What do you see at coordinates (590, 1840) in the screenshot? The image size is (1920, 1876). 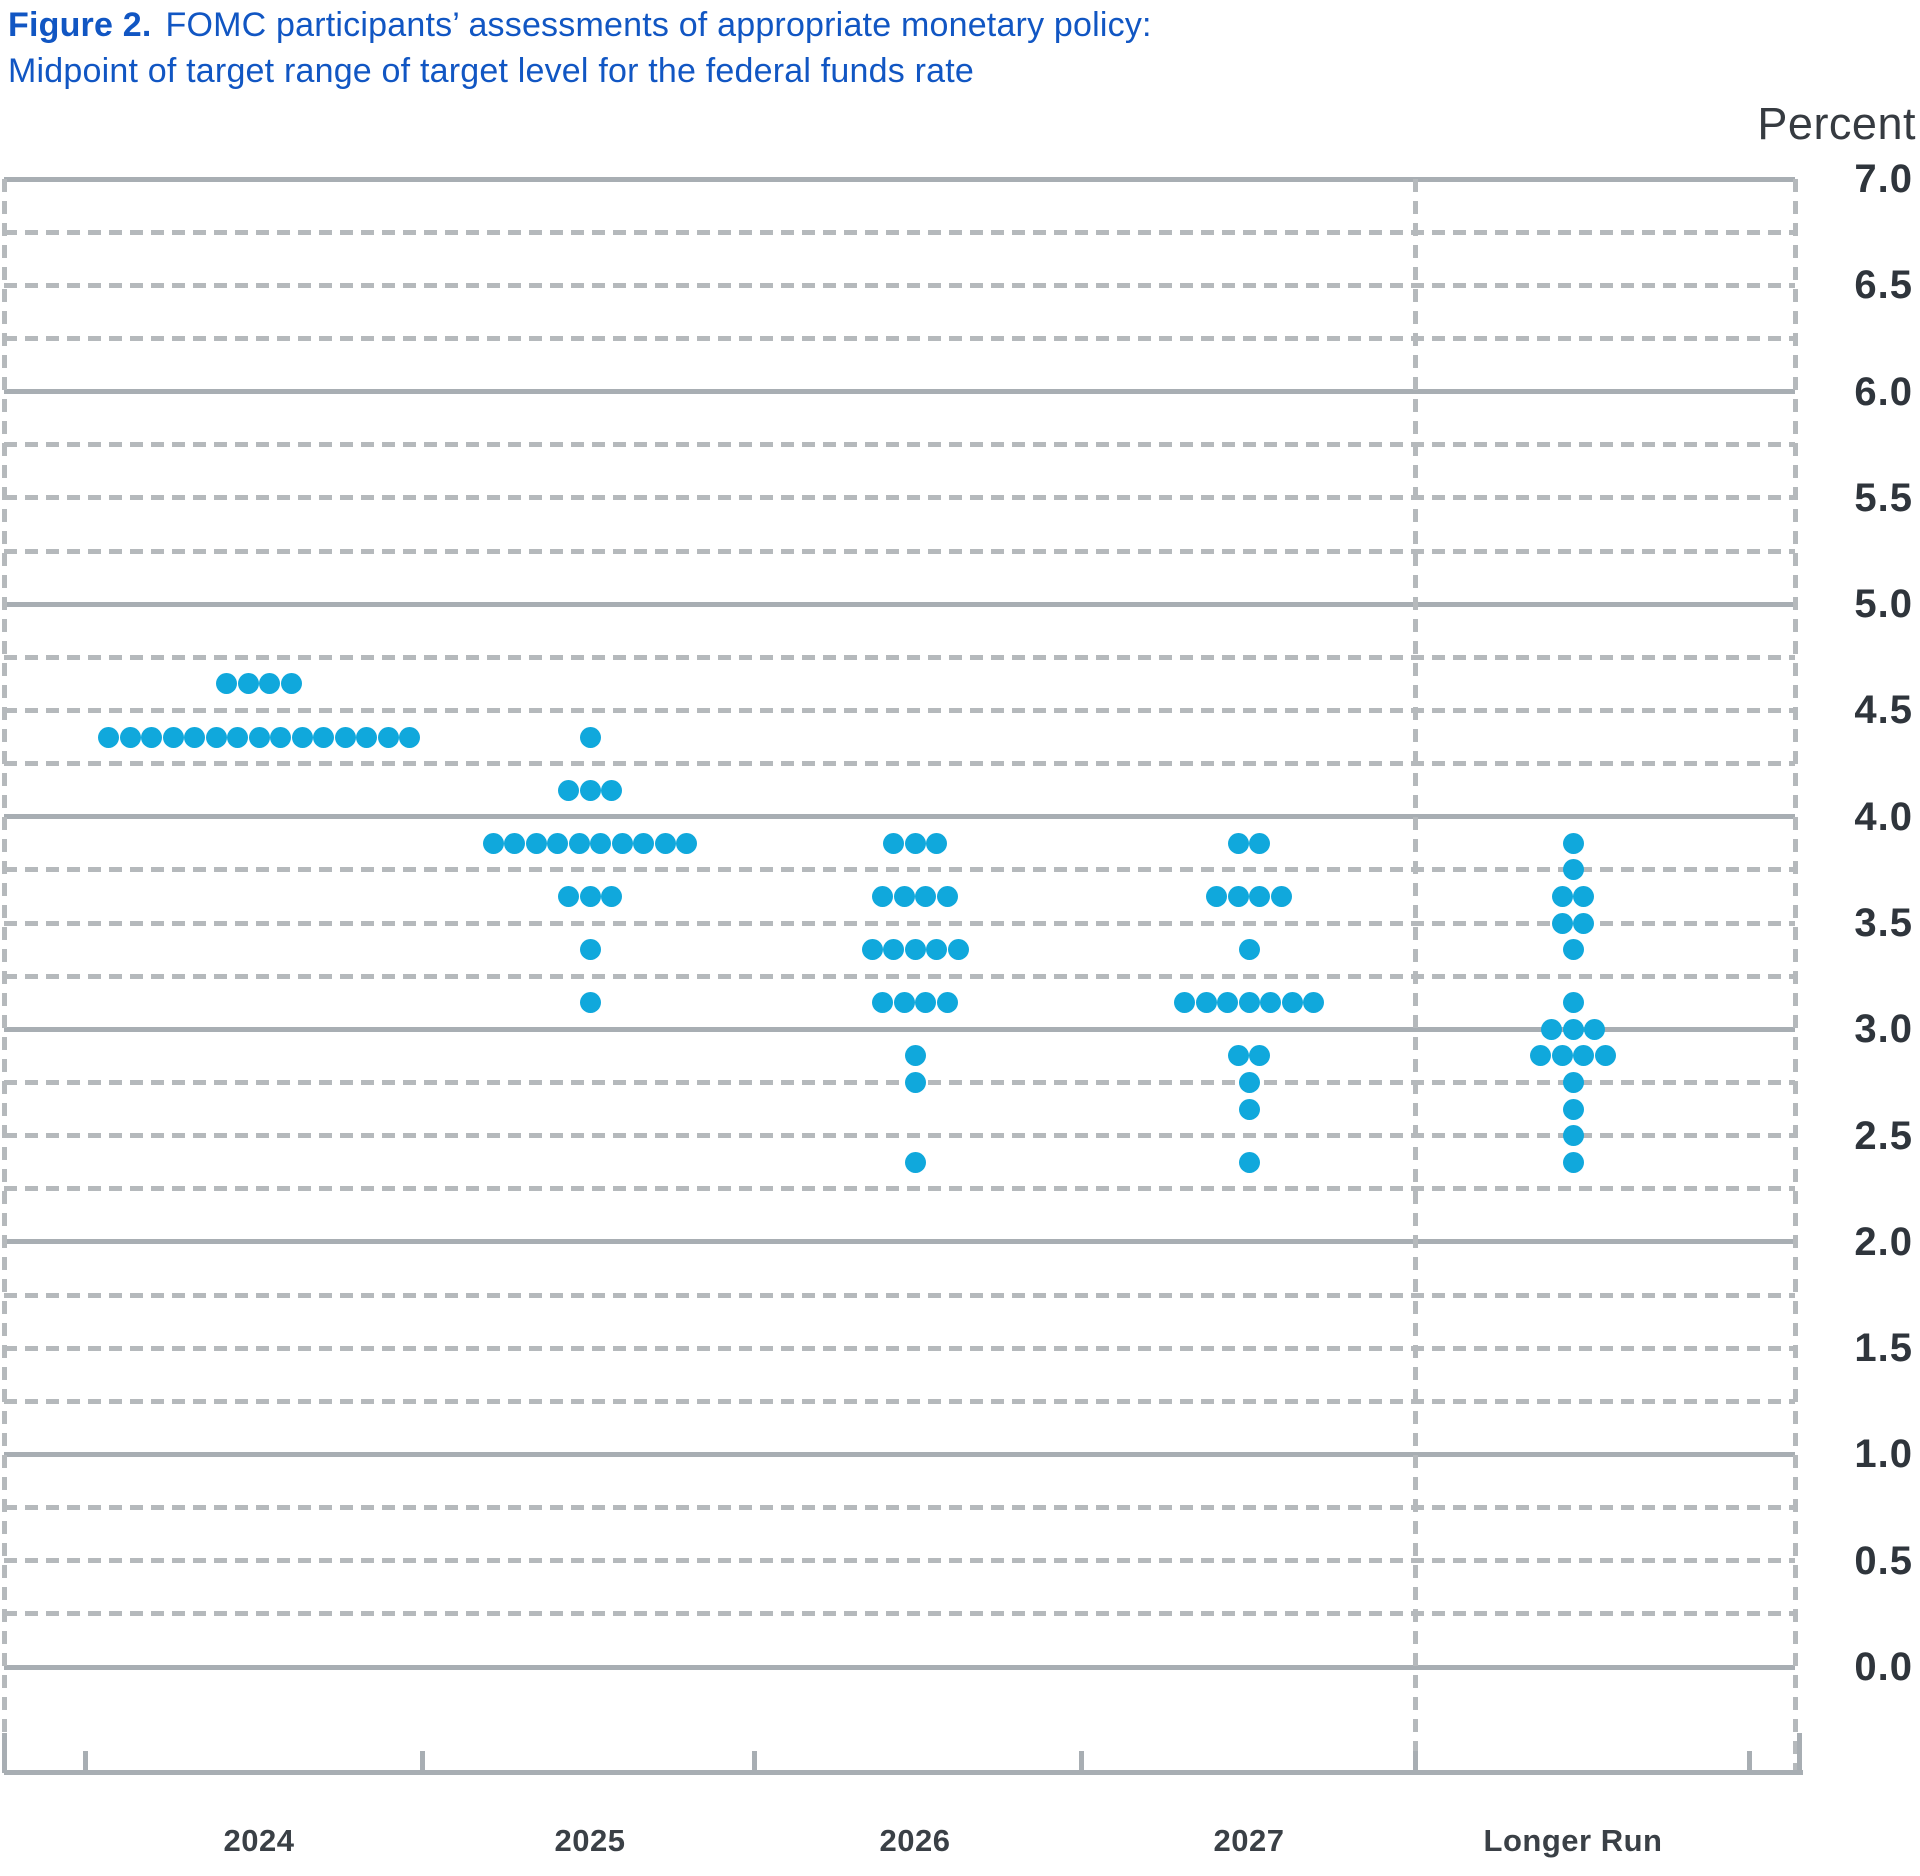 I see `x-axis-category-label: 2025` at bounding box center [590, 1840].